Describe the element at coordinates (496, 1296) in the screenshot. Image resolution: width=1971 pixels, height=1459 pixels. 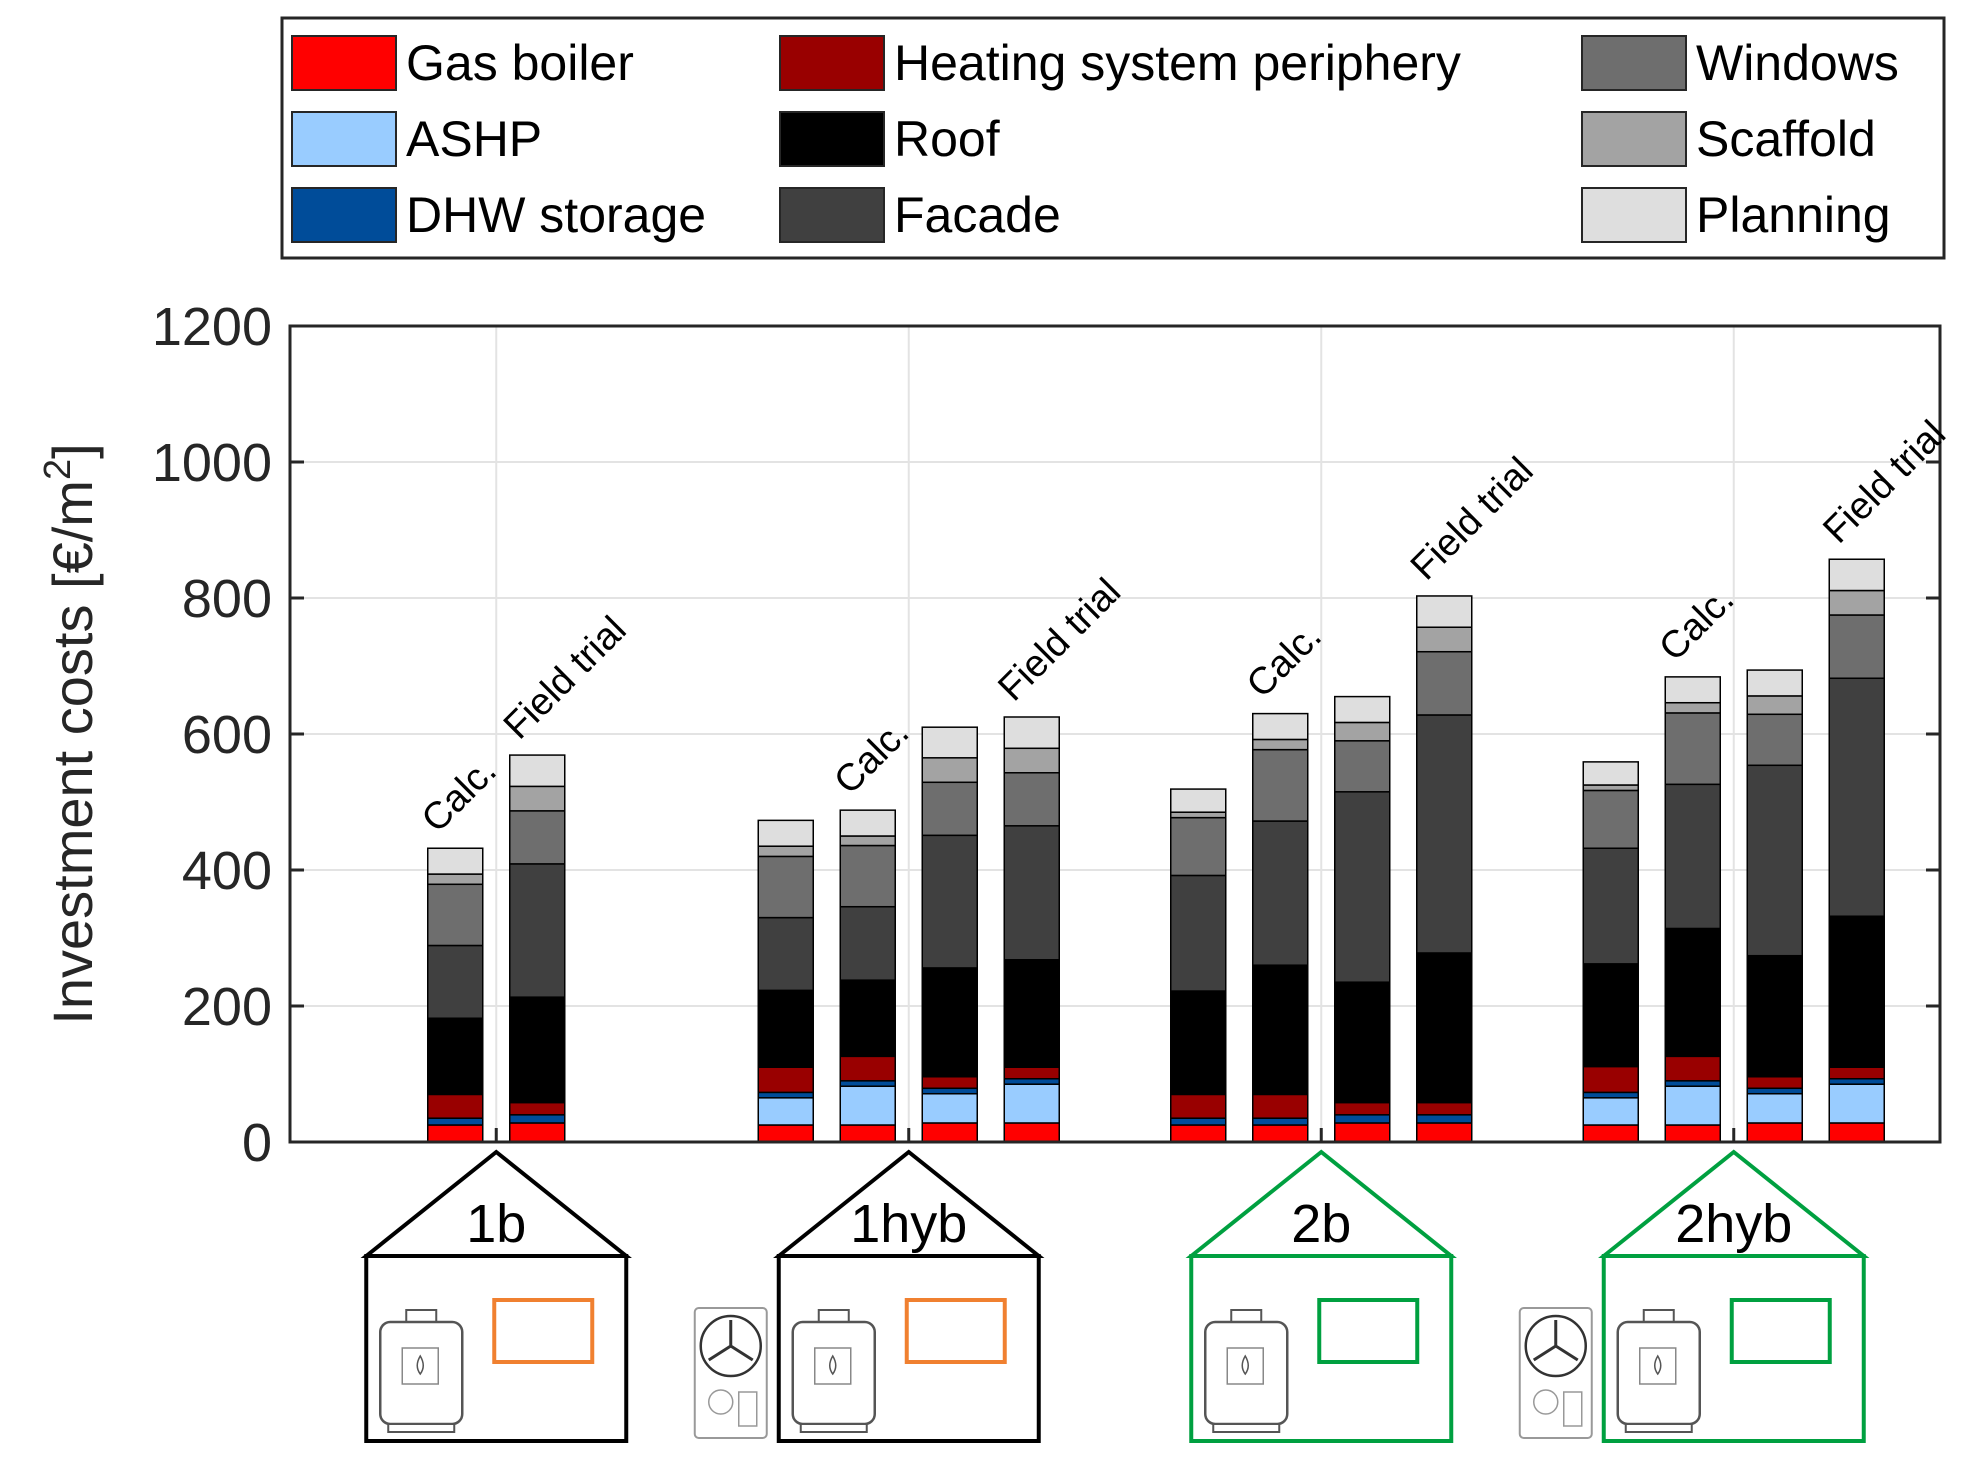
I see `house-1b: 1b` at that location.